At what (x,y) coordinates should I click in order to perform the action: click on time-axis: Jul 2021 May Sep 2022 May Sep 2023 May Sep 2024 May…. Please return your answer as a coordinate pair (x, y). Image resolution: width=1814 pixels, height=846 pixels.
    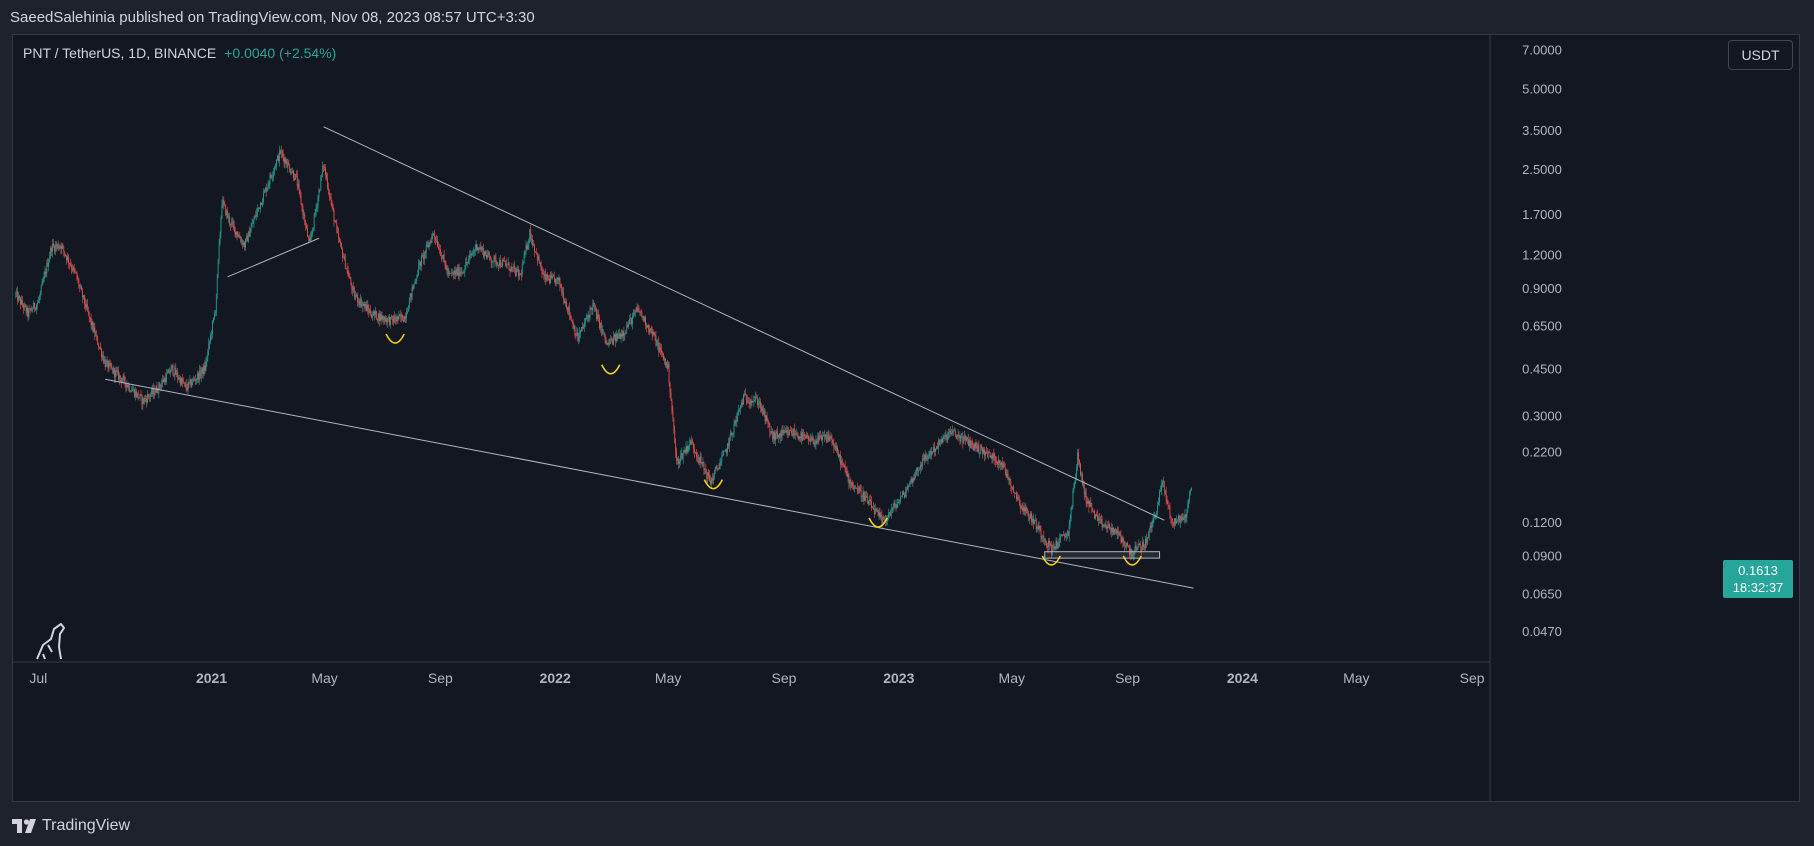
    Looking at the image, I should click on (751, 673).